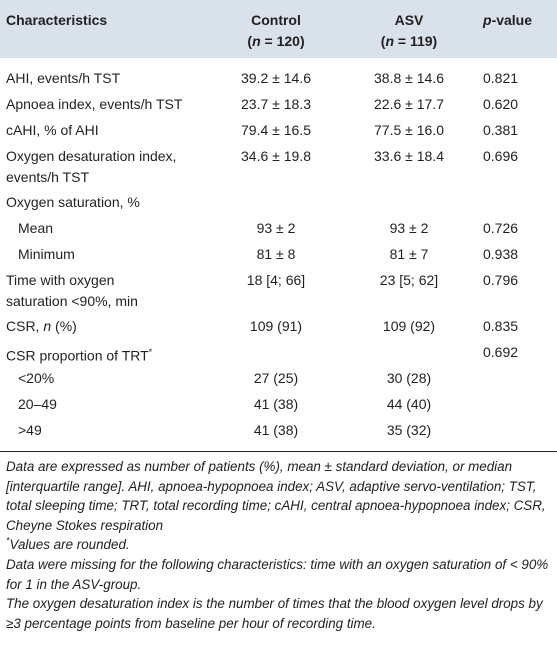 The height and width of the screenshot is (667, 557). I want to click on cell-control: 81 ± 8, so click(276, 254).